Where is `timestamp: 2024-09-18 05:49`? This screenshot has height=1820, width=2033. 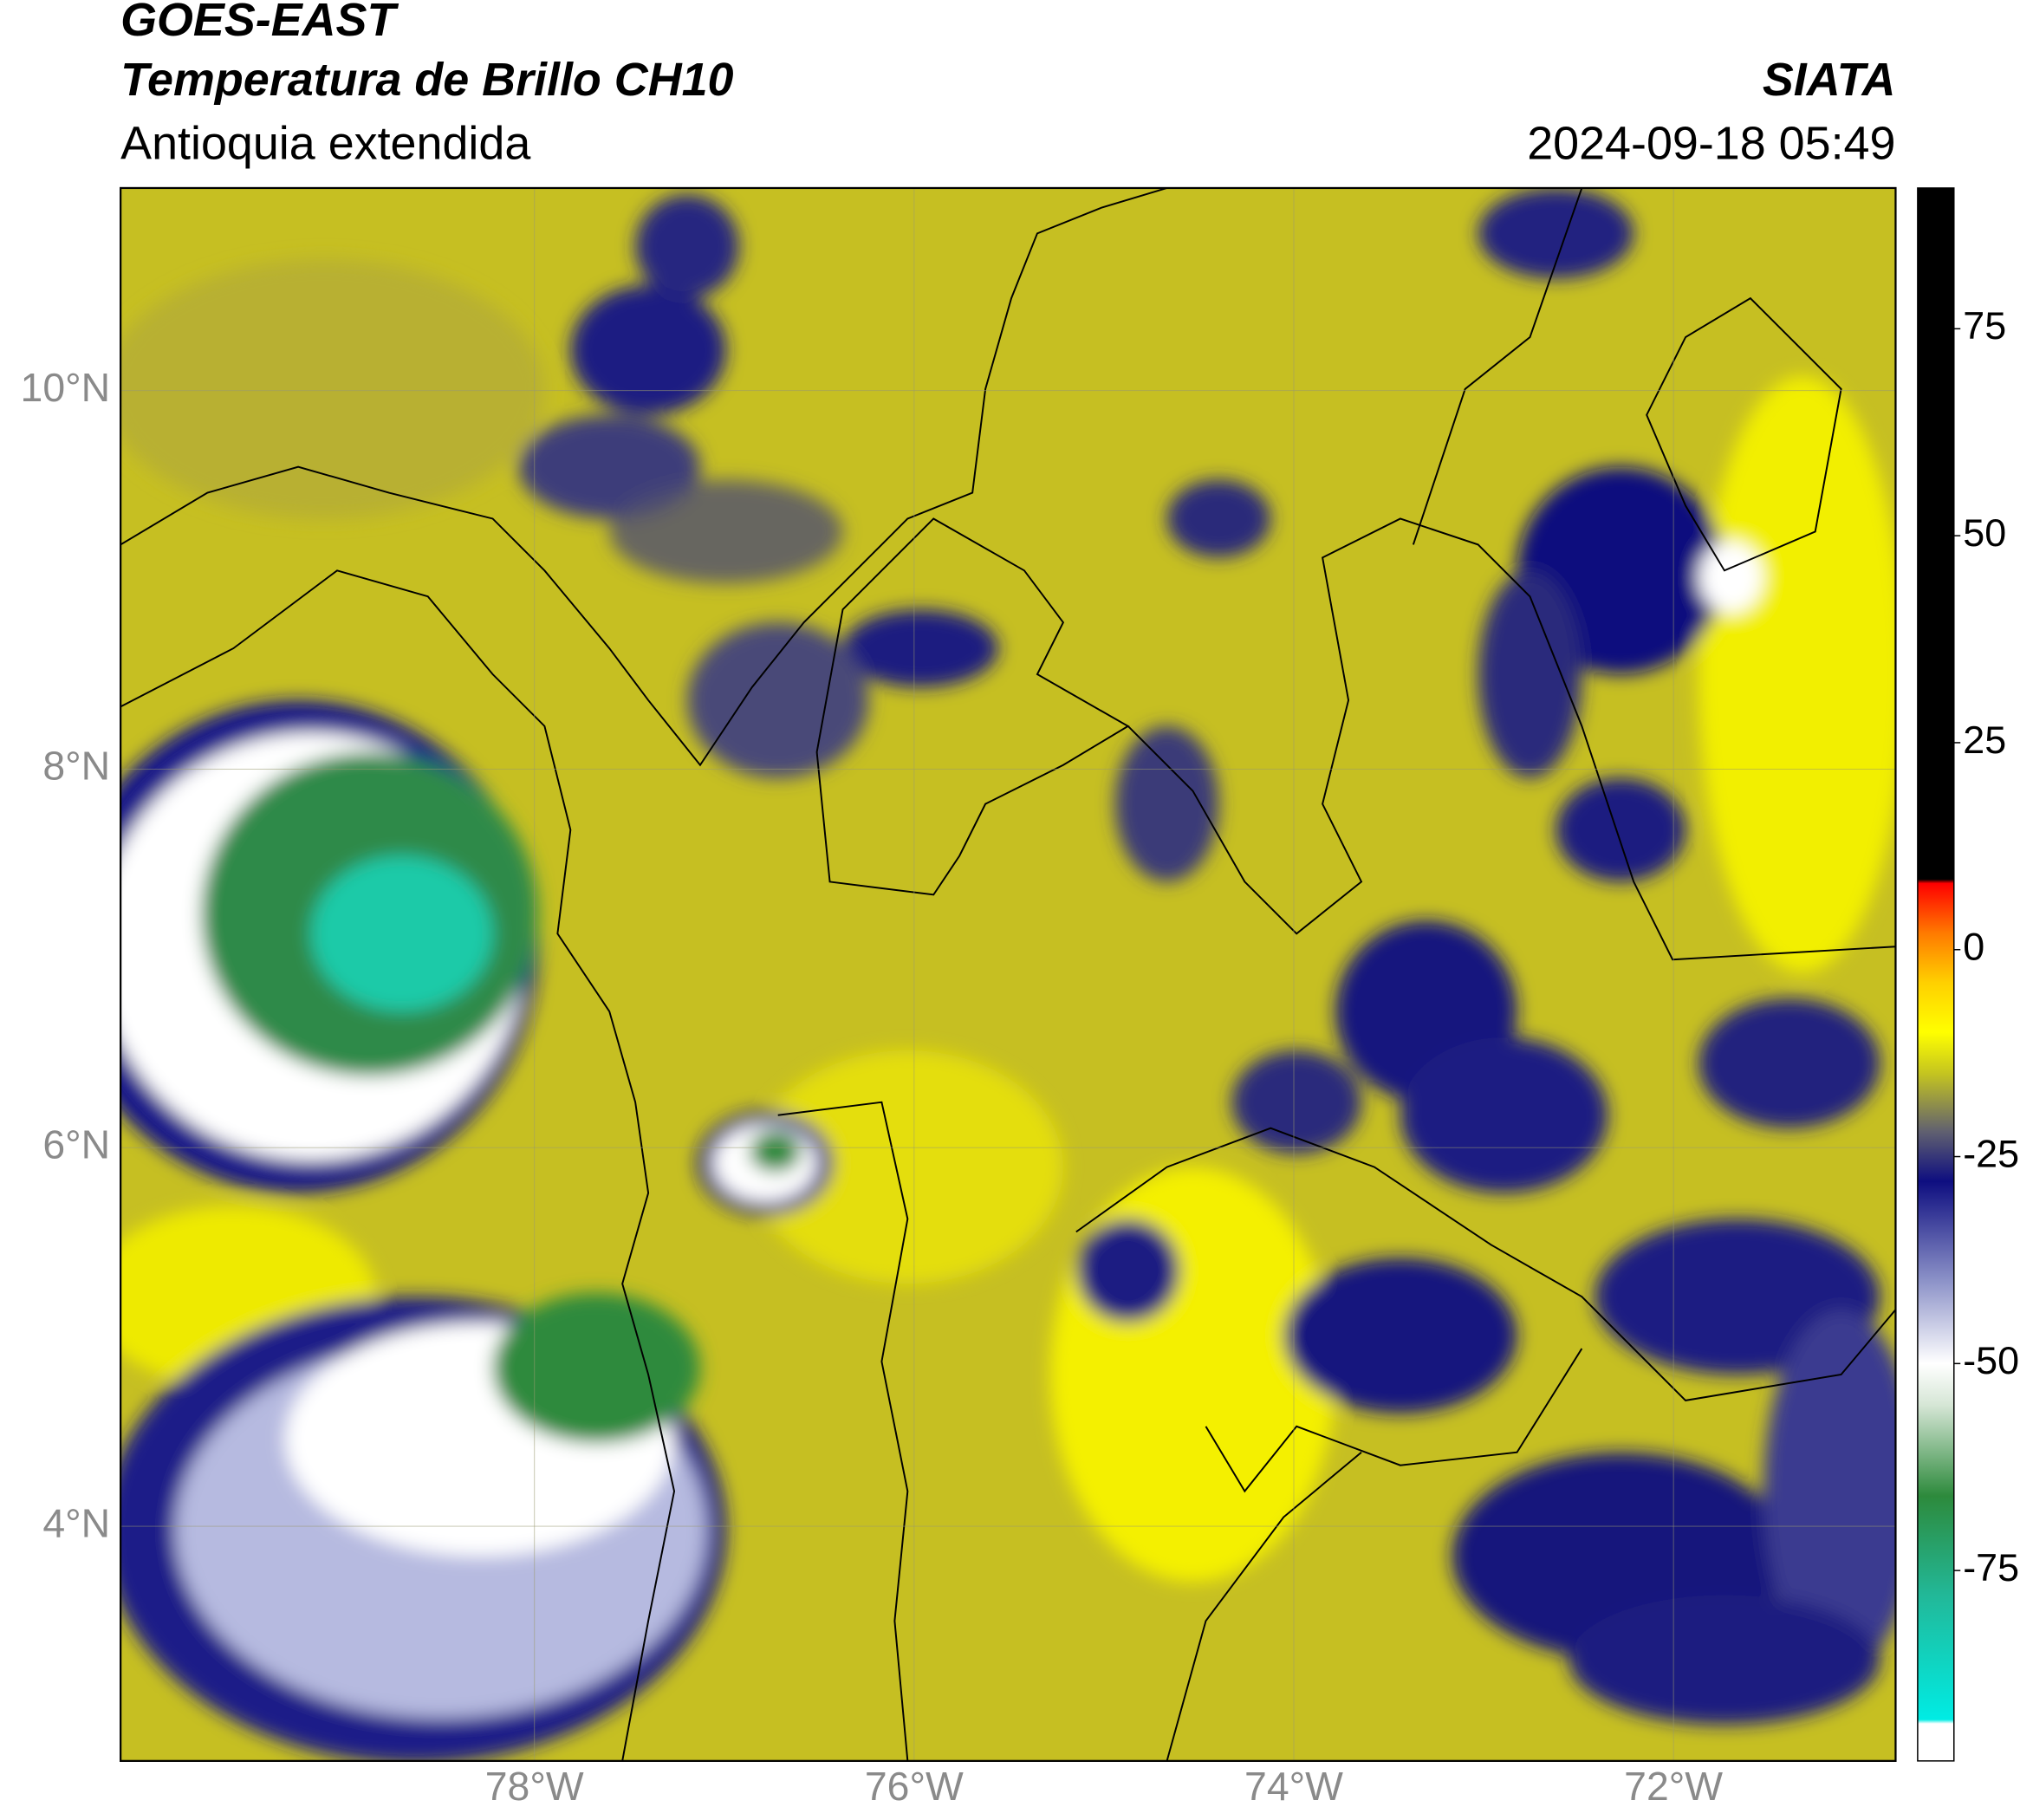 timestamp: 2024-09-18 05:49 is located at coordinates (1711, 143).